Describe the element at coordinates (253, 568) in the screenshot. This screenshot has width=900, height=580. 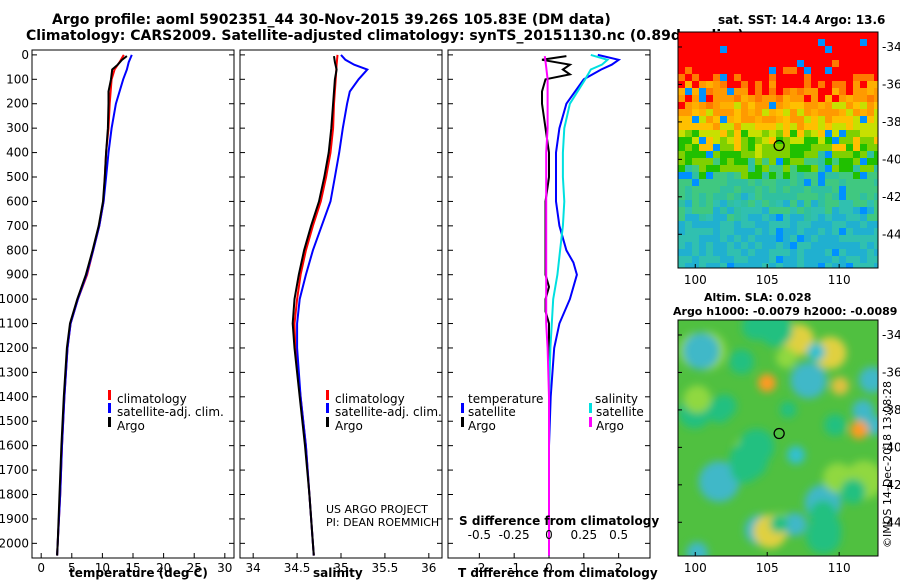
I see `x-tick-label: 34` at that location.